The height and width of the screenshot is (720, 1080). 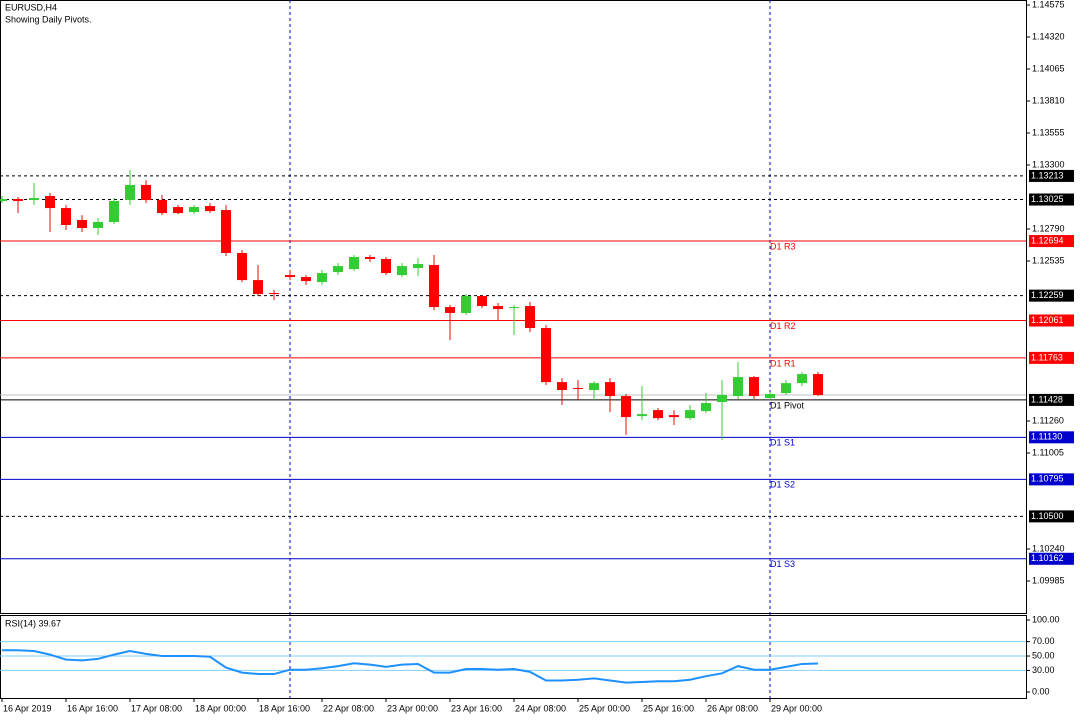 What do you see at coordinates (284, 708) in the screenshot?
I see `x-tick-label: 18 Apr 16:00` at bounding box center [284, 708].